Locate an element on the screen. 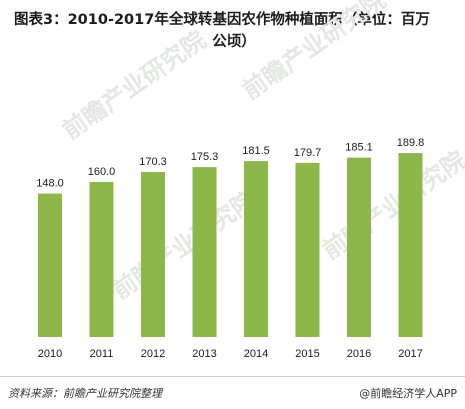 This screenshot has width=465, height=409. x-axis-ticks: 2010 2011 2012 2013 2014 2015 2016 2017 is located at coordinates (230, 354).